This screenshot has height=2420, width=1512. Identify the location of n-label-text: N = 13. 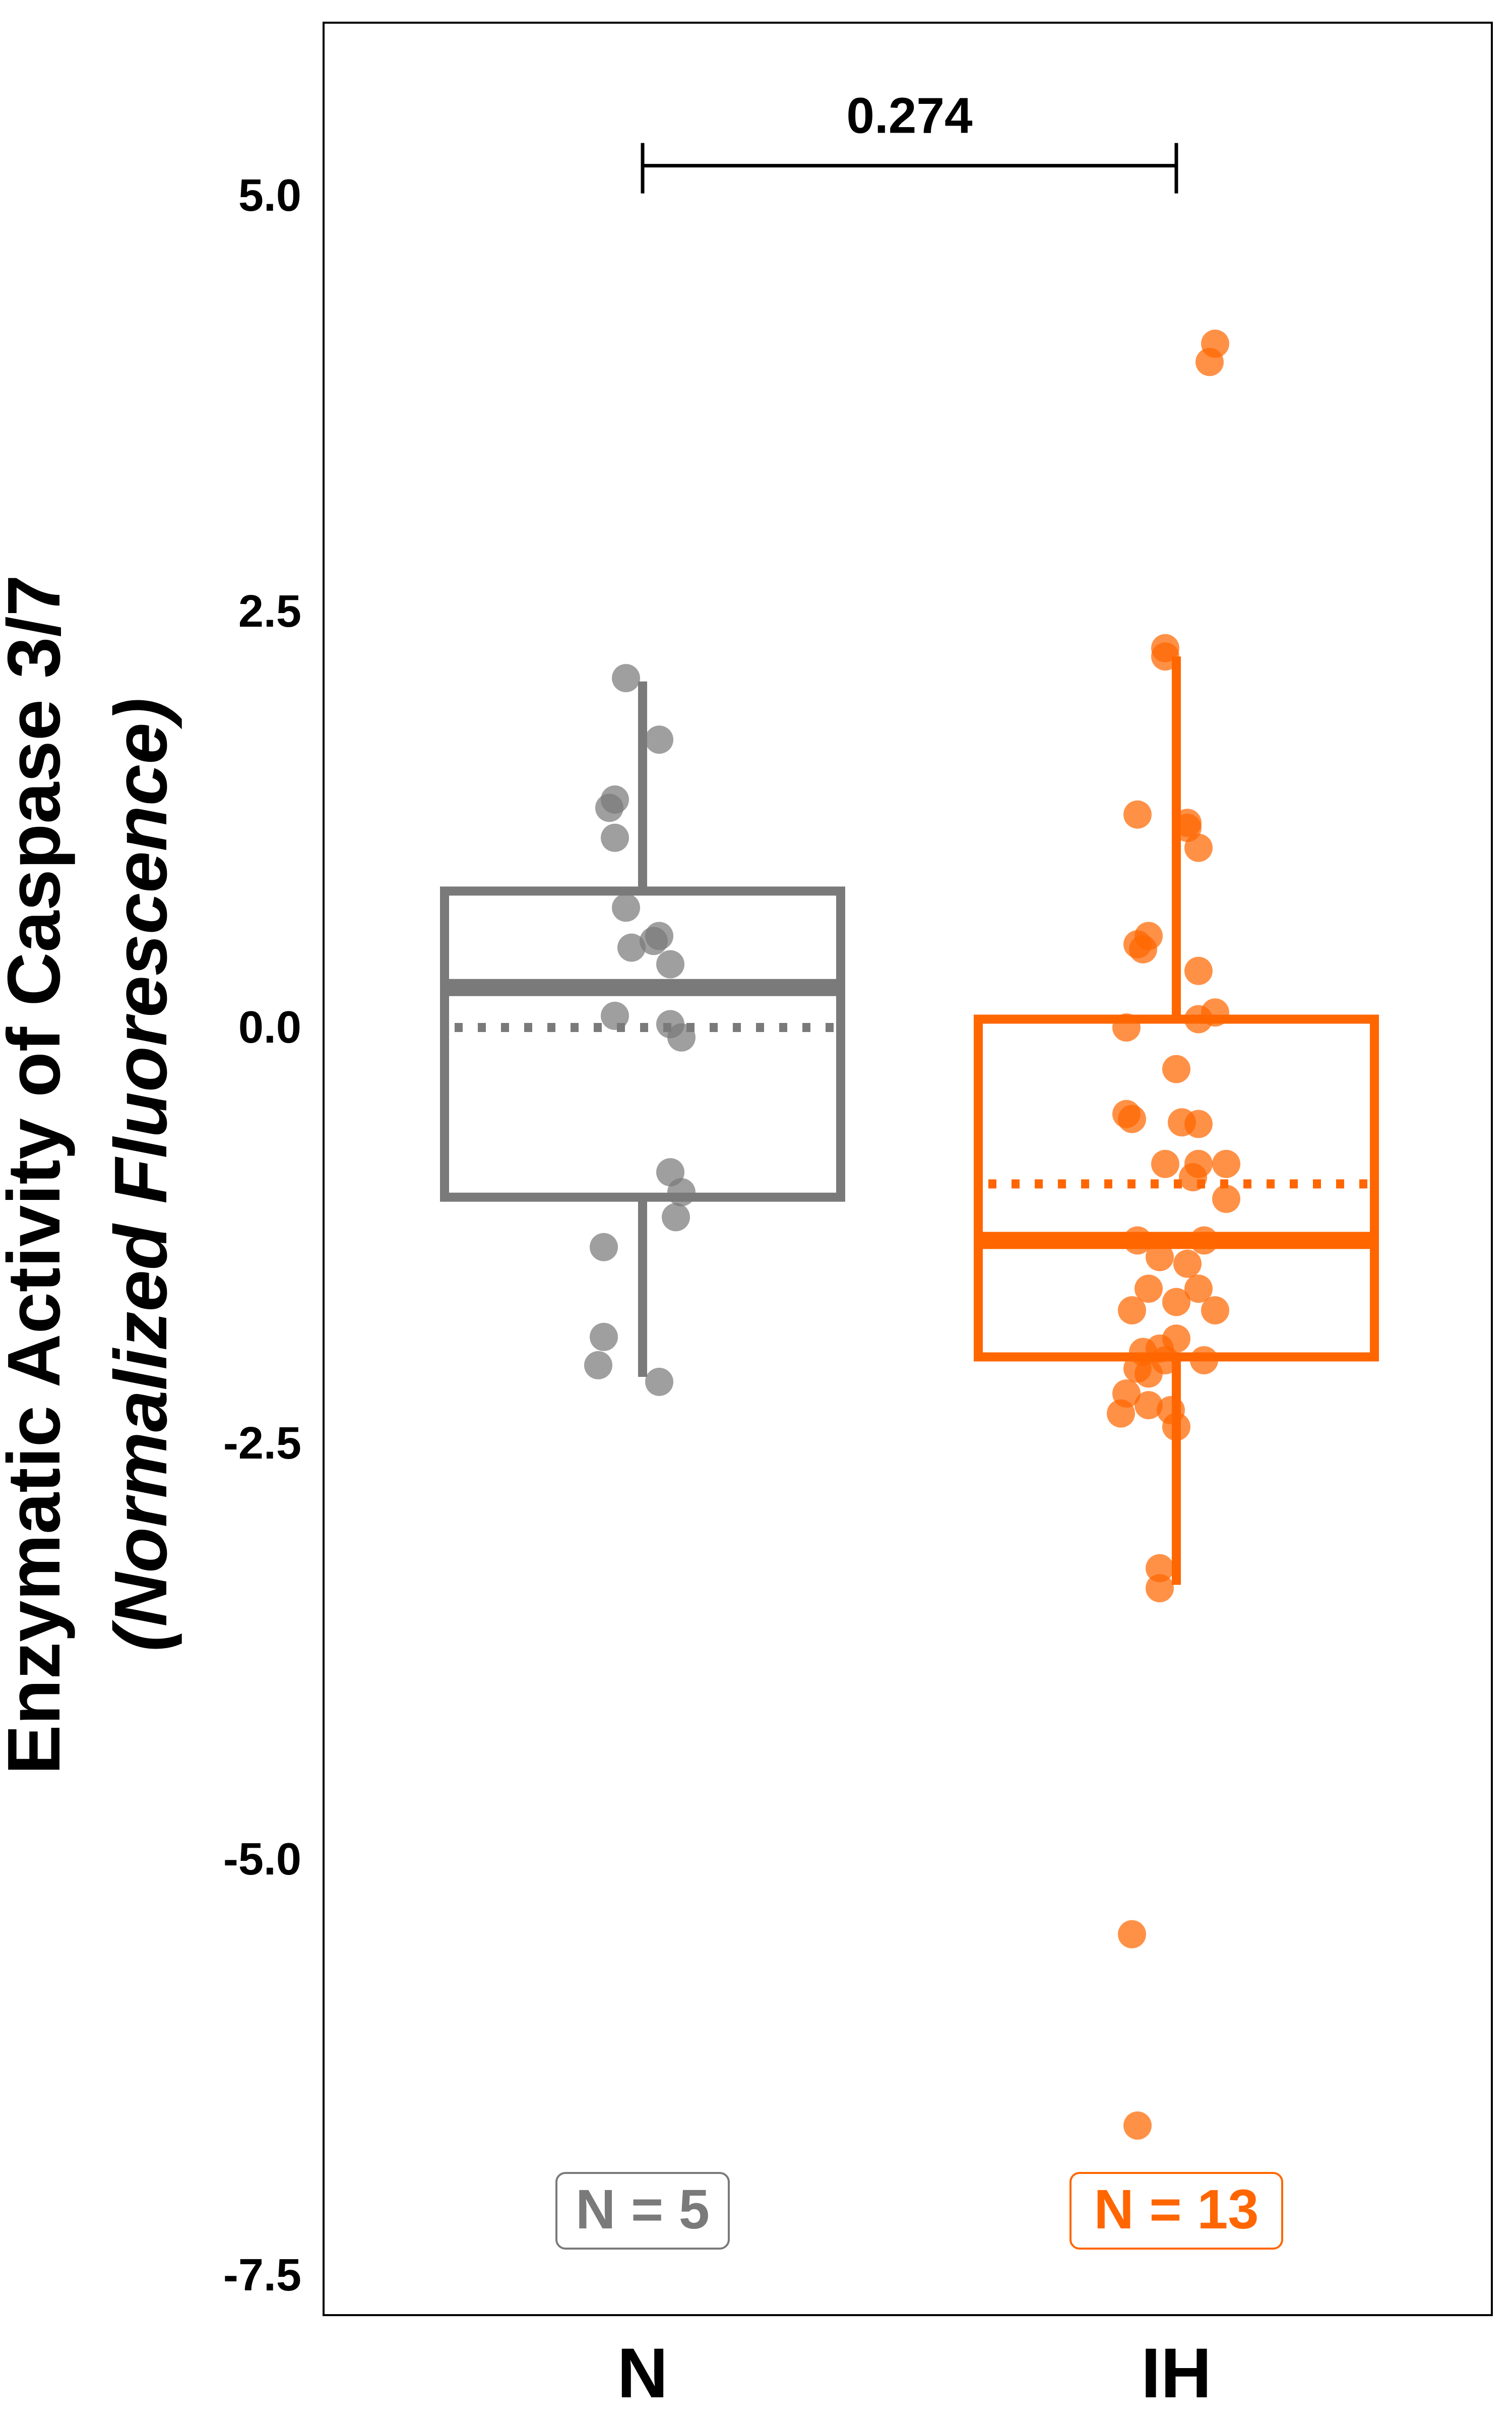
(1176, 2210).